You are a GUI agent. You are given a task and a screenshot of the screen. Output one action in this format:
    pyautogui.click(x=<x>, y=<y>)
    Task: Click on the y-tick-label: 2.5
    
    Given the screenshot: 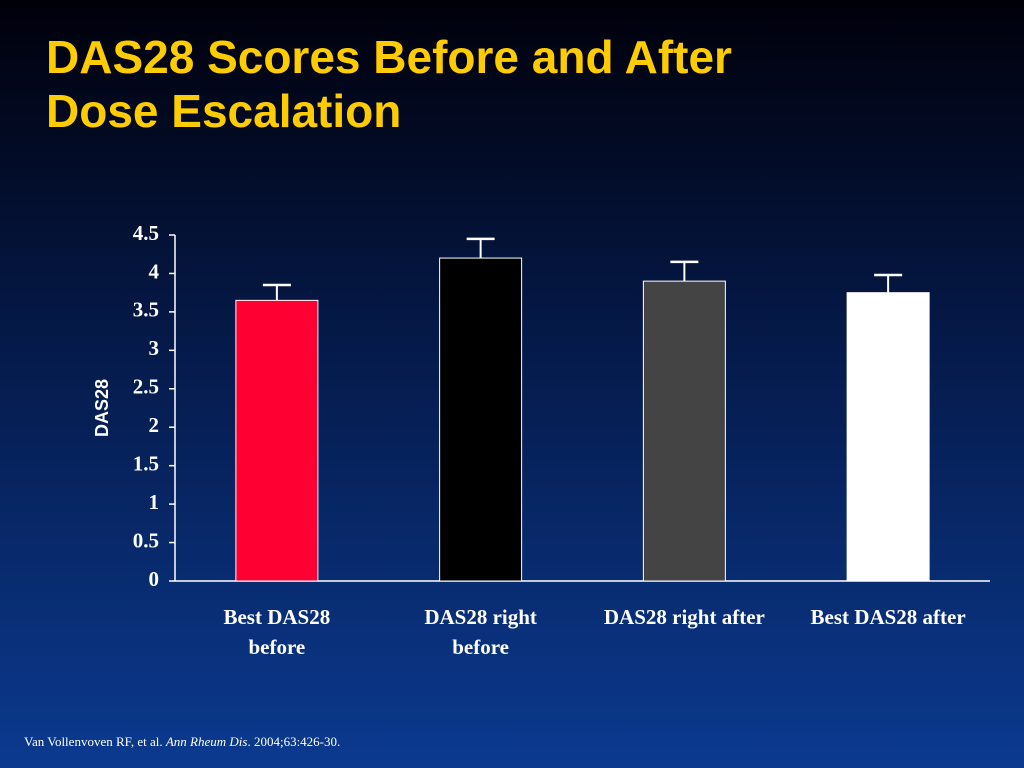 What is the action you would take?
    pyautogui.click(x=146, y=387)
    